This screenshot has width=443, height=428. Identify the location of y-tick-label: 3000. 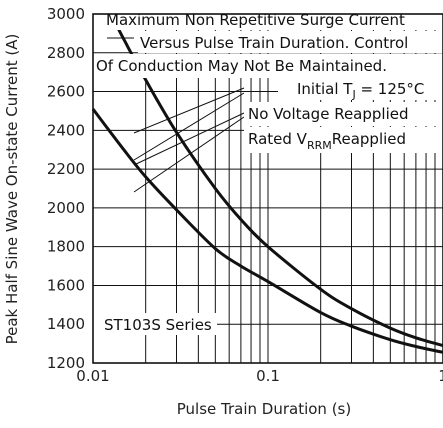
(66, 14).